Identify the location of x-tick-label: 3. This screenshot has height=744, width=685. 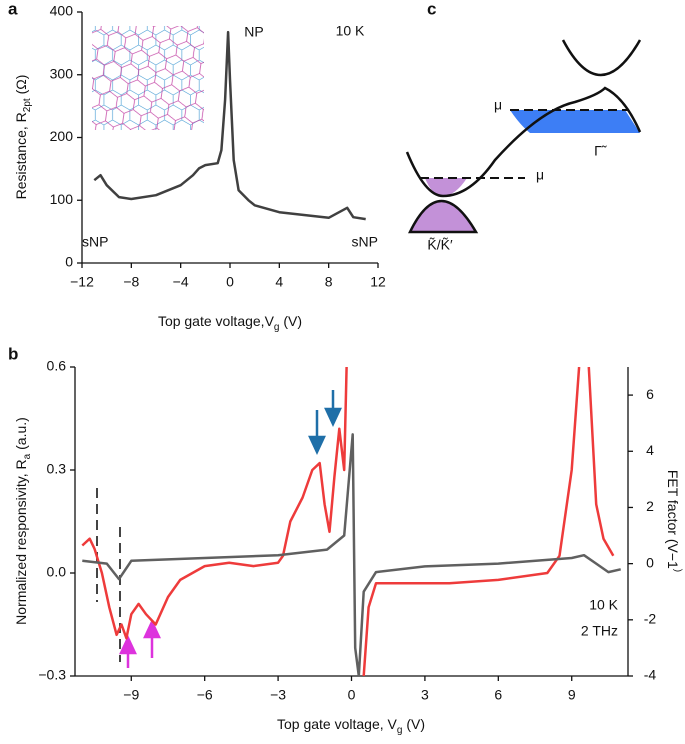
(425, 695).